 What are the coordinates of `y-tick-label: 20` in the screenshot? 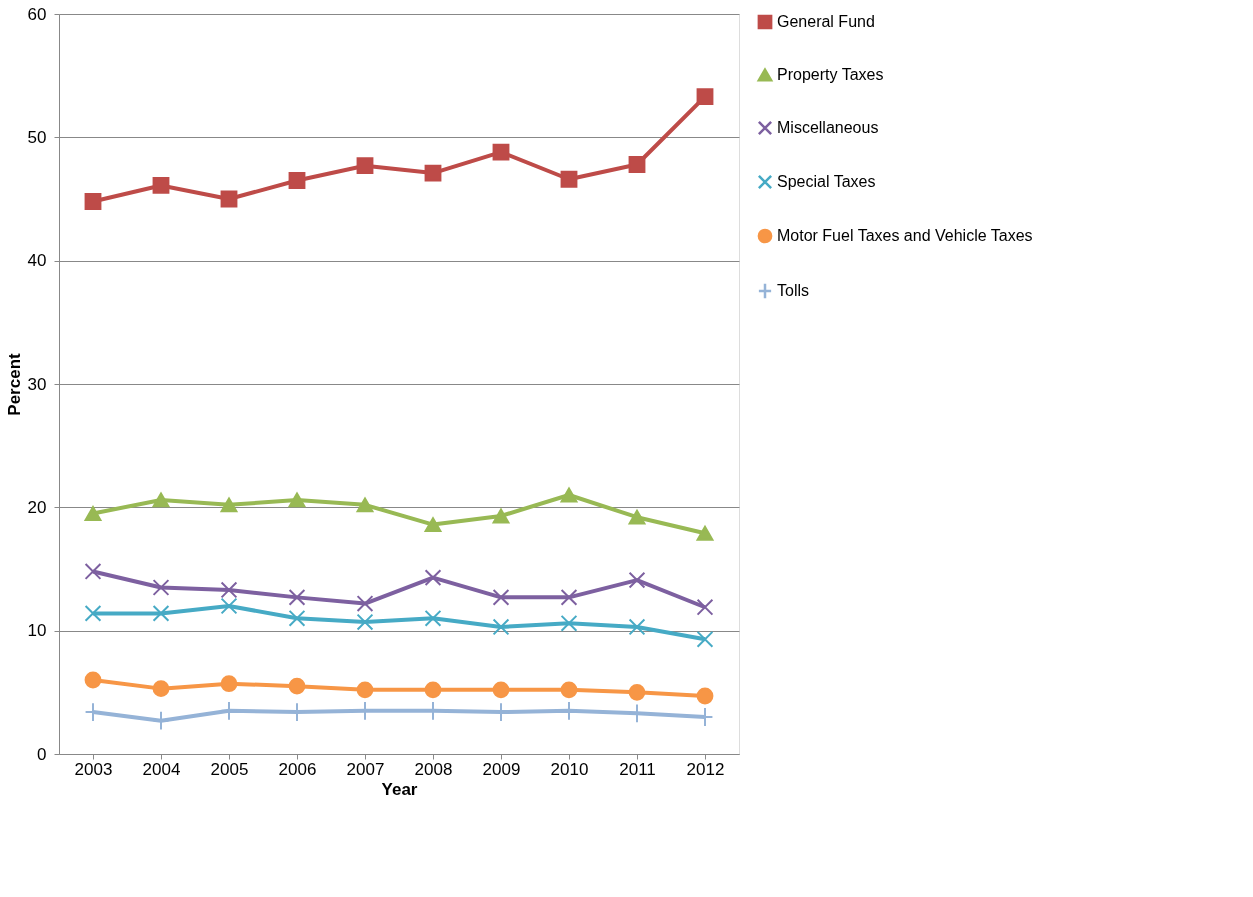 It's located at (37, 507).